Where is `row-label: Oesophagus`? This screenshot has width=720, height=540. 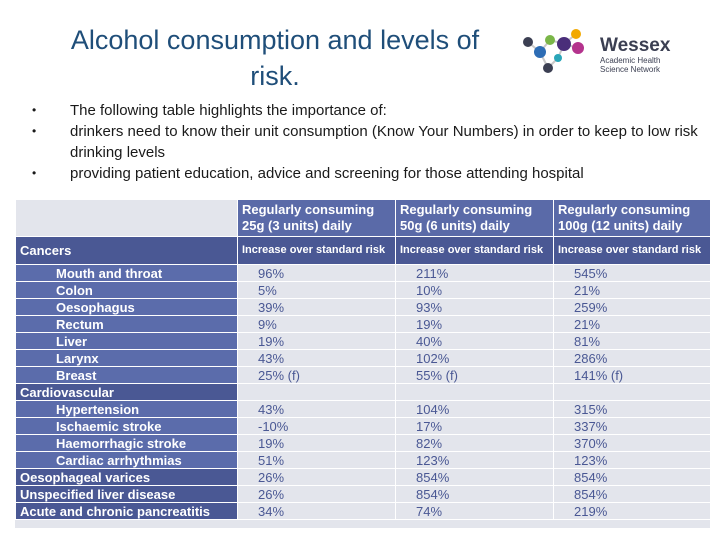
row-label: Oesophagus is located at coordinates (126, 307).